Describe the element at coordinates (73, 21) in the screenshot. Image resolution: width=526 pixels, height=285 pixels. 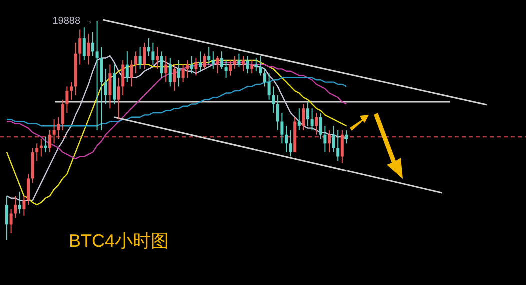
I see `annotation: 19888 →` at that location.